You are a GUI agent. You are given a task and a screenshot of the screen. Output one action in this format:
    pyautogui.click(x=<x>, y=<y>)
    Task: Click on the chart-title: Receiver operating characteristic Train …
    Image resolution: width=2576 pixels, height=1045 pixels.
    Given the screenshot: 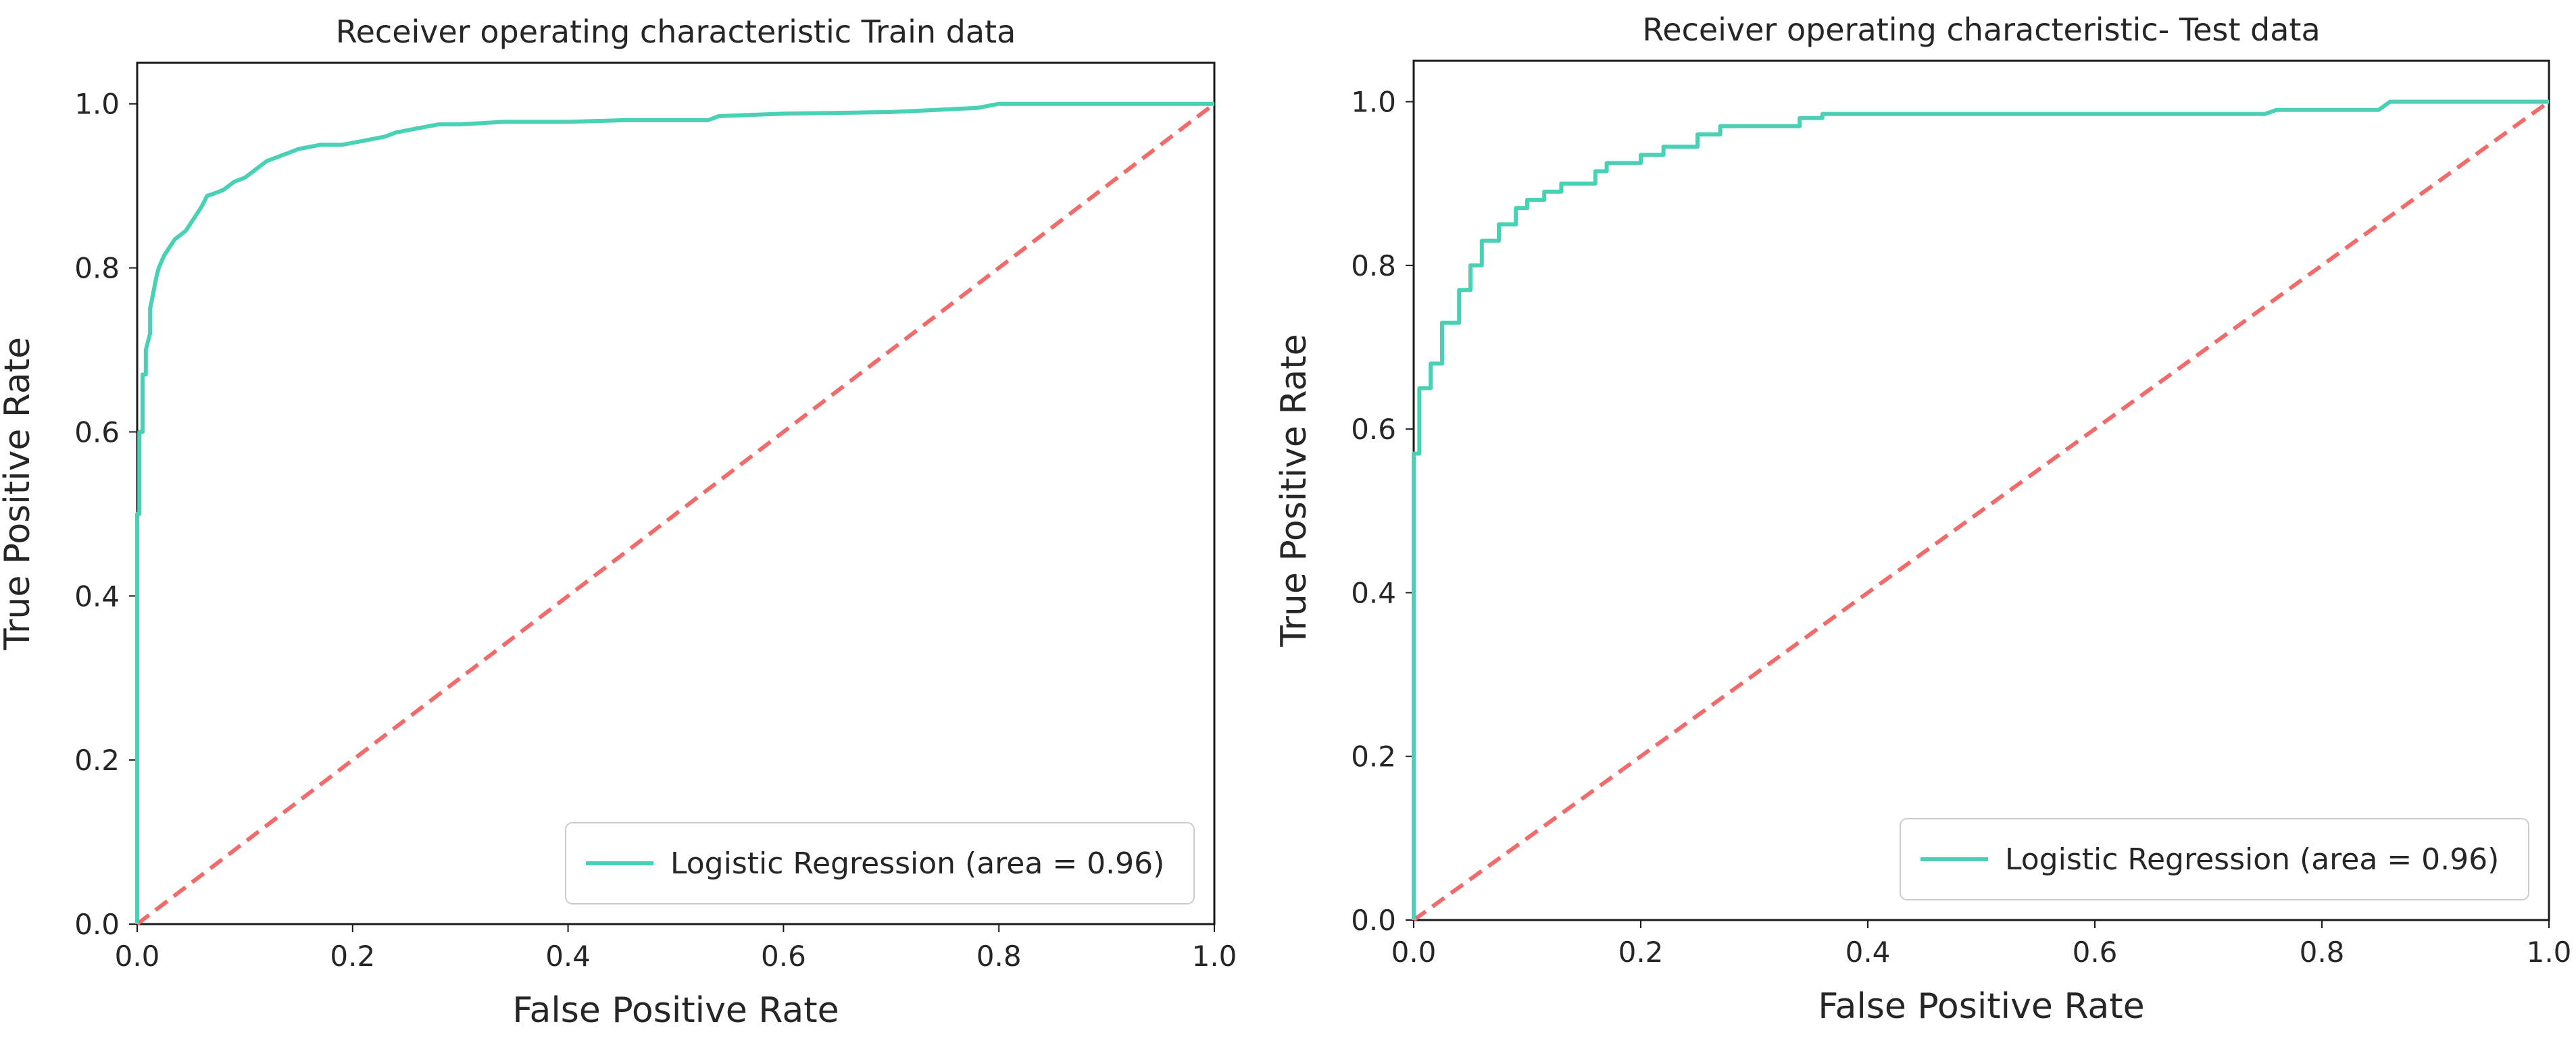 What is the action you would take?
    pyautogui.click(x=676, y=32)
    